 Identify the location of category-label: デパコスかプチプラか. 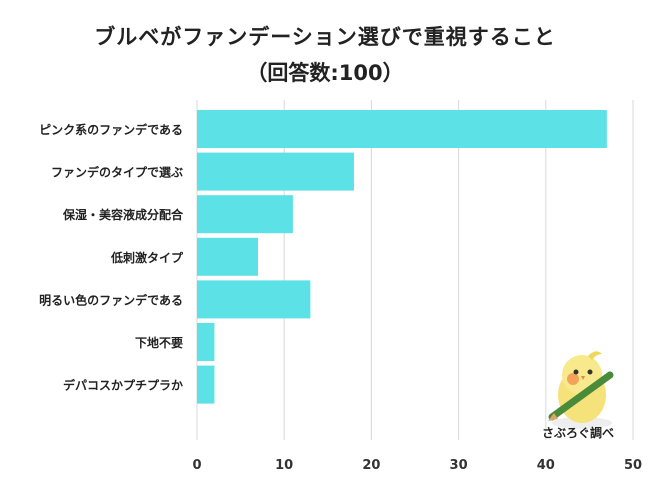
(123, 385).